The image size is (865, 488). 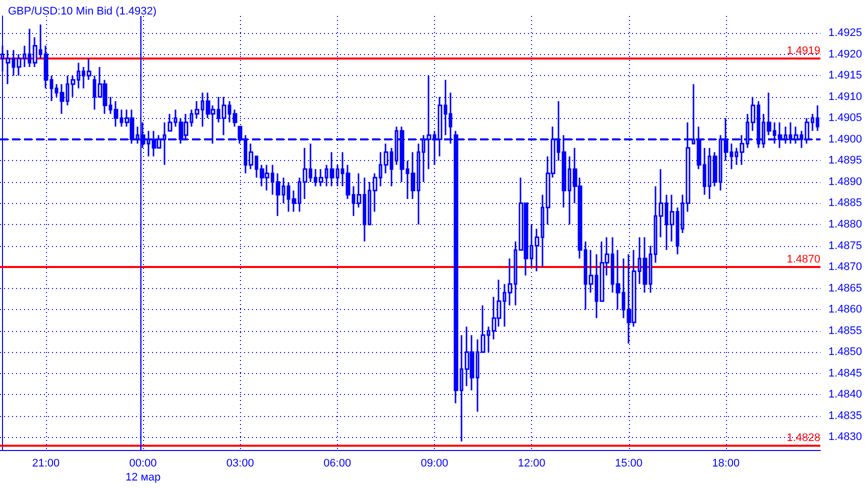 What do you see at coordinates (845, 437) in the screenshot?
I see `y-tick-label: 1.4830` at bounding box center [845, 437].